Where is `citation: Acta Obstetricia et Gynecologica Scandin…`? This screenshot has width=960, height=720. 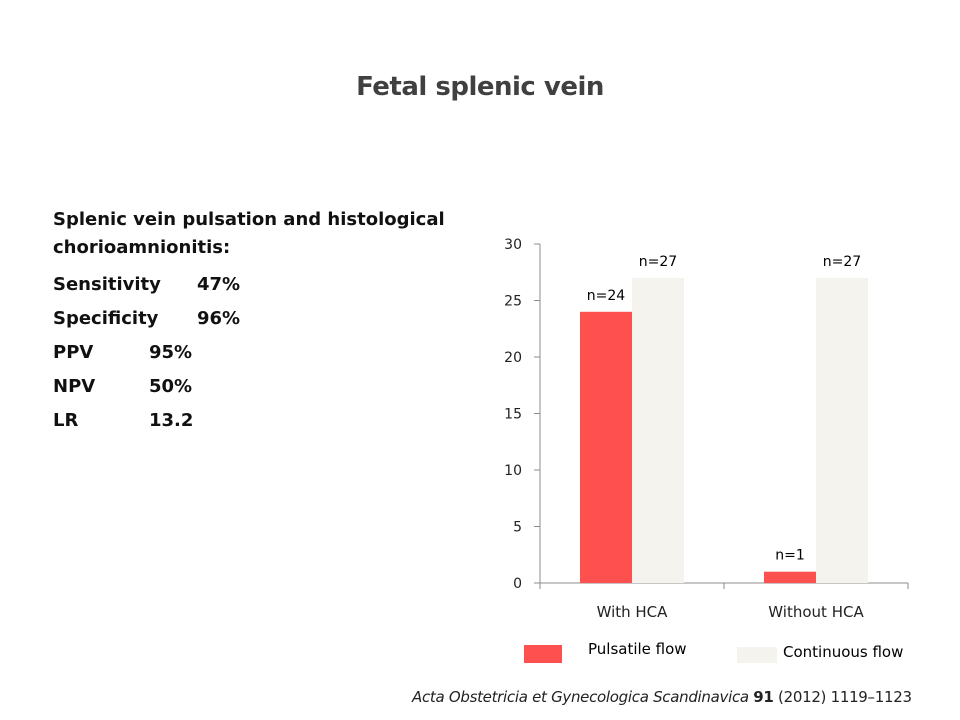
citation: Acta Obstetricia et Gynecologica Scandin… is located at coordinates (662, 697).